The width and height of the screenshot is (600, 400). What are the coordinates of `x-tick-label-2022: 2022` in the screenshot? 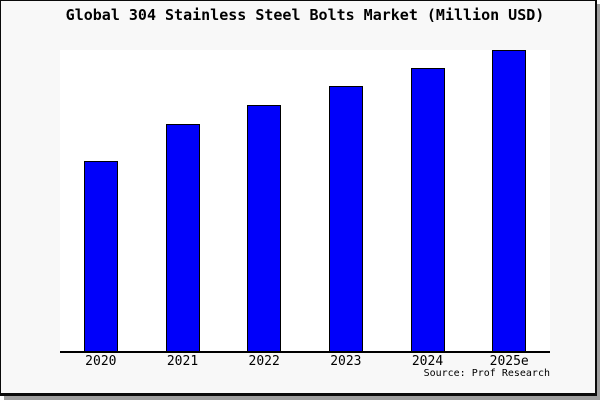 It's located at (264, 361).